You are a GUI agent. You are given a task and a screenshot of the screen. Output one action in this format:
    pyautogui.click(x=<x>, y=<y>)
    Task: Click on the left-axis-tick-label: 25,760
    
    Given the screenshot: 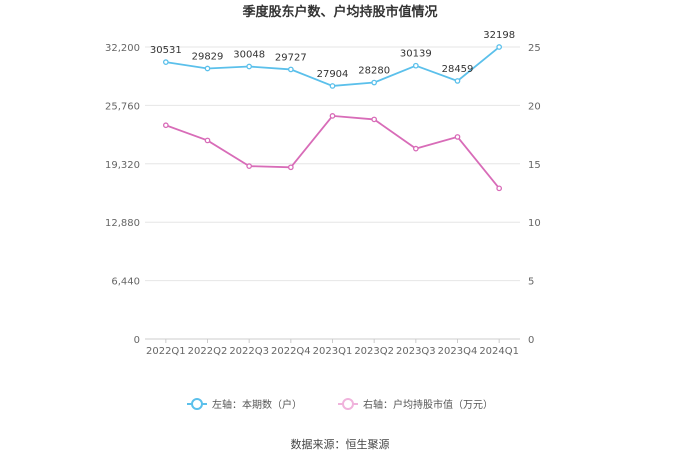 What is the action you would take?
    pyautogui.click(x=122, y=106)
    